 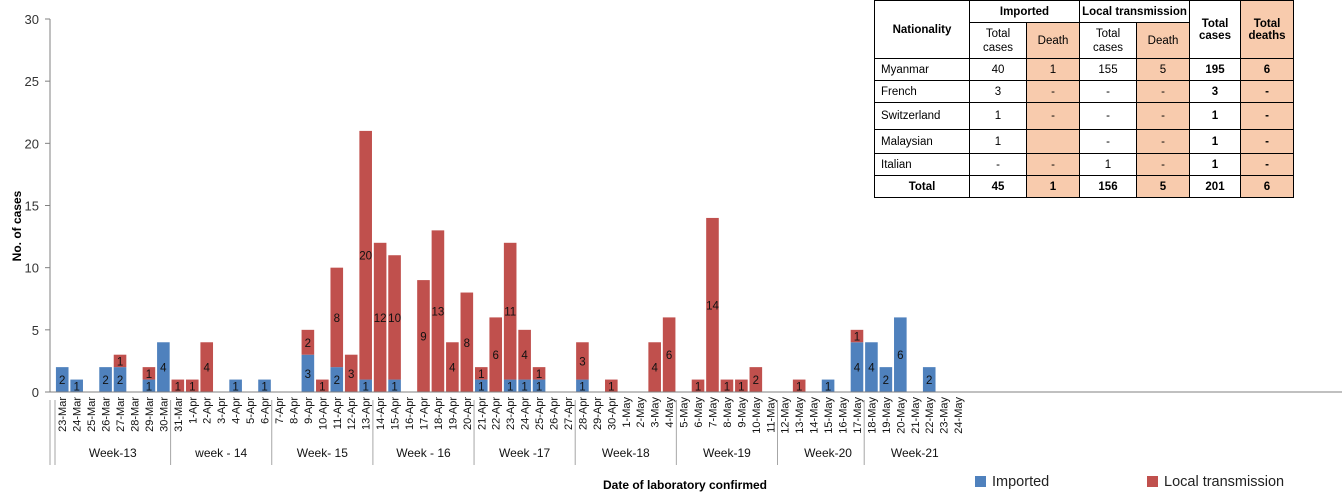 What do you see at coordinates (365, 257) in the screenshot?
I see `data-label-local-13-Apr: 20` at bounding box center [365, 257].